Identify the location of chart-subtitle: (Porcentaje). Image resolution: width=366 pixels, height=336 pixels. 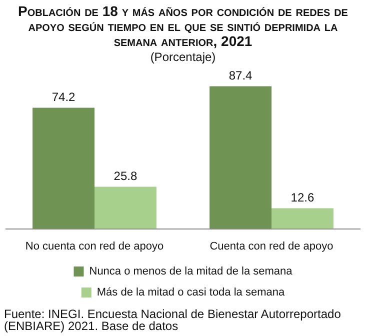
(183, 57).